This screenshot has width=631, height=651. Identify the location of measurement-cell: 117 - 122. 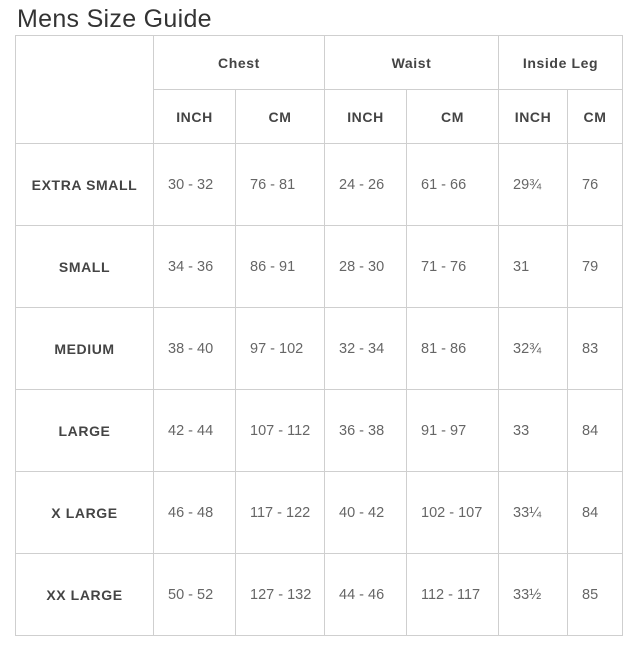
(280, 512).